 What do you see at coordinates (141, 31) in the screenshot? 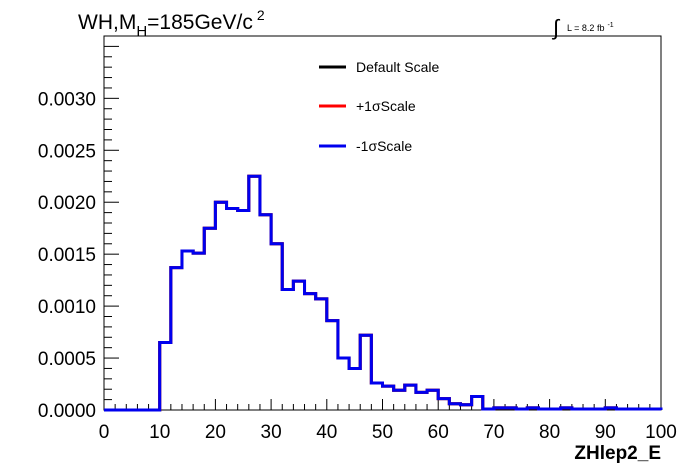
I see `chart-title-subscript: H` at bounding box center [141, 31].